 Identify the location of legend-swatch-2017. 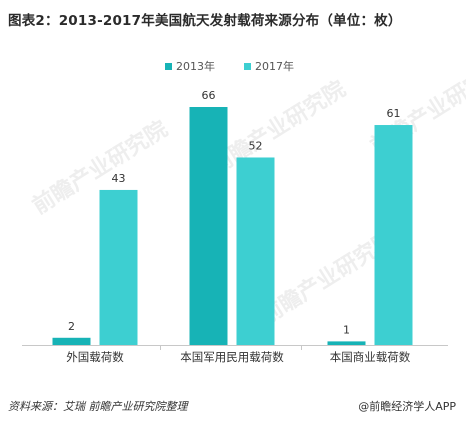
(247, 66).